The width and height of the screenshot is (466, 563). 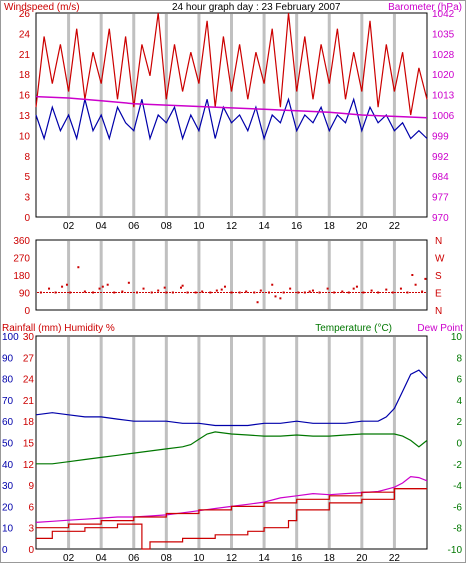 What do you see at coordinates (457, 337) in the screenshot?
I see `y-tick-label-temperature: 10` at bounding box center [457, 337].